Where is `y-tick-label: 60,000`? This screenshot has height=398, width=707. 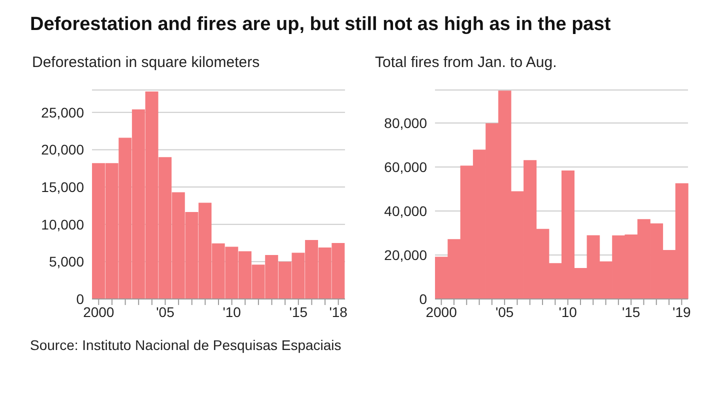 y-tick-label: 60,000 is located at coordinates (406, 166).